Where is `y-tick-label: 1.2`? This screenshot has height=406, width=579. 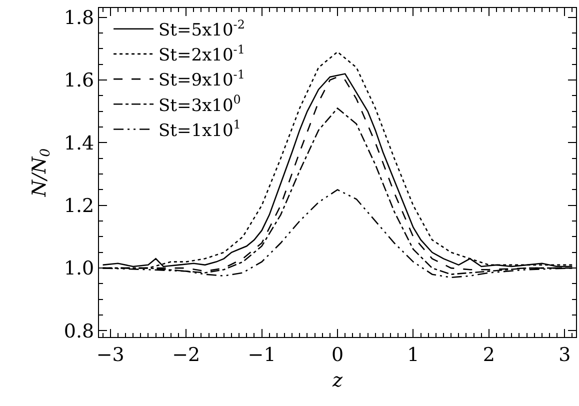 y-tick-label: 1.2 is located at coordinates (79, 206).